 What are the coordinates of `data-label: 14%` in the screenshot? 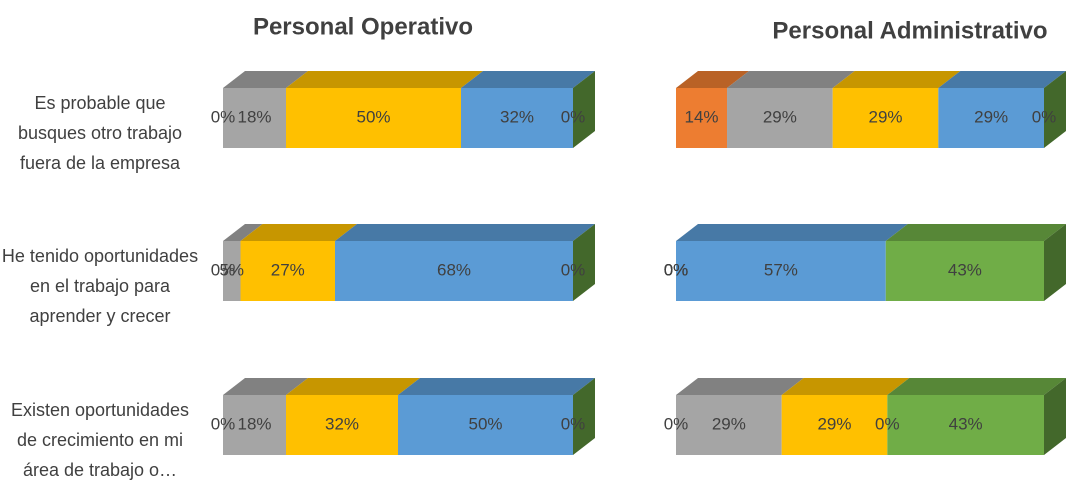 It's located at (701, 116).